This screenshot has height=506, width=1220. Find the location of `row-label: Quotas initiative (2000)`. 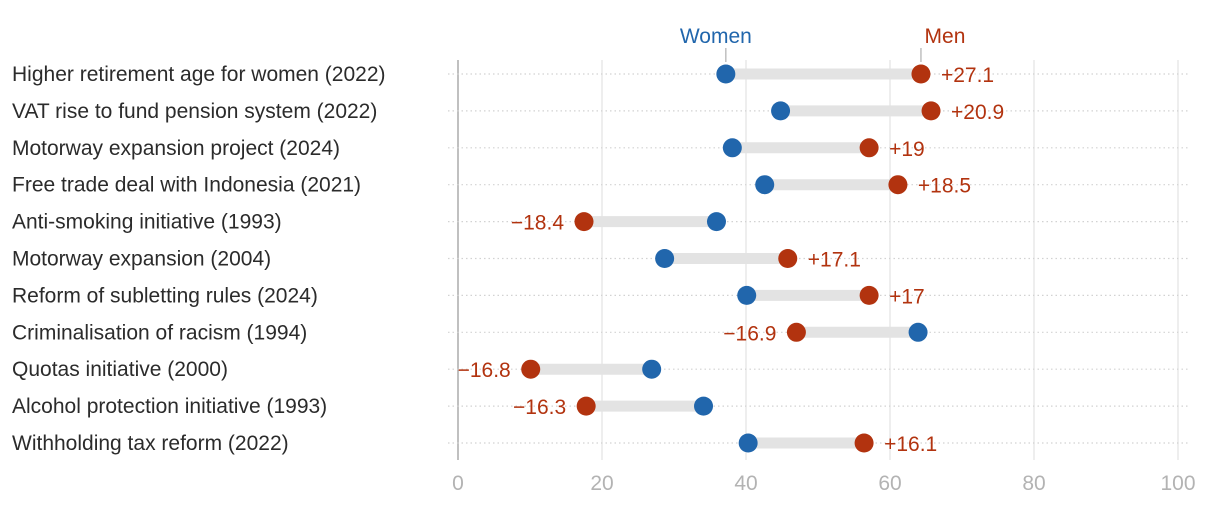

row-label: Quotas initiative (2000) is located at coordinates (120, 369).